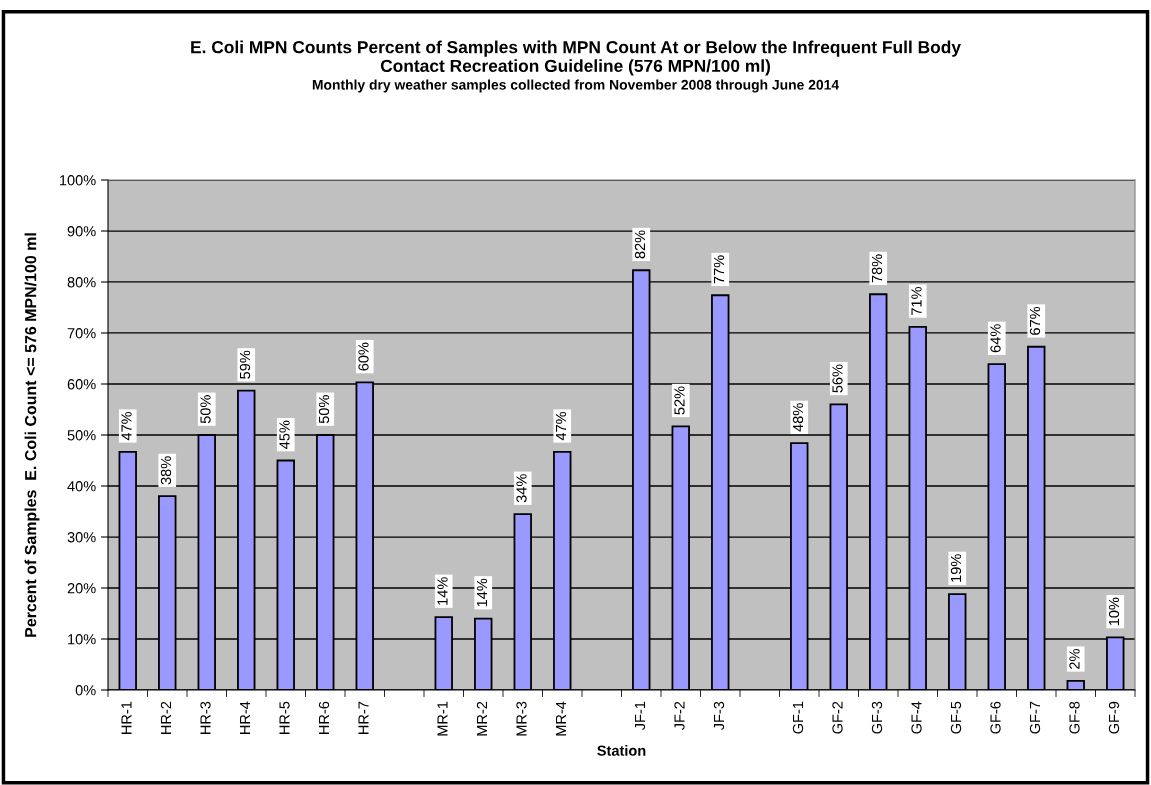 Image resolution: width=1151 pixels, height=785 pixels. Describe the element at coordinates (78, 180) in the screenshot. I see `y-tick-label: 100%` at that location.